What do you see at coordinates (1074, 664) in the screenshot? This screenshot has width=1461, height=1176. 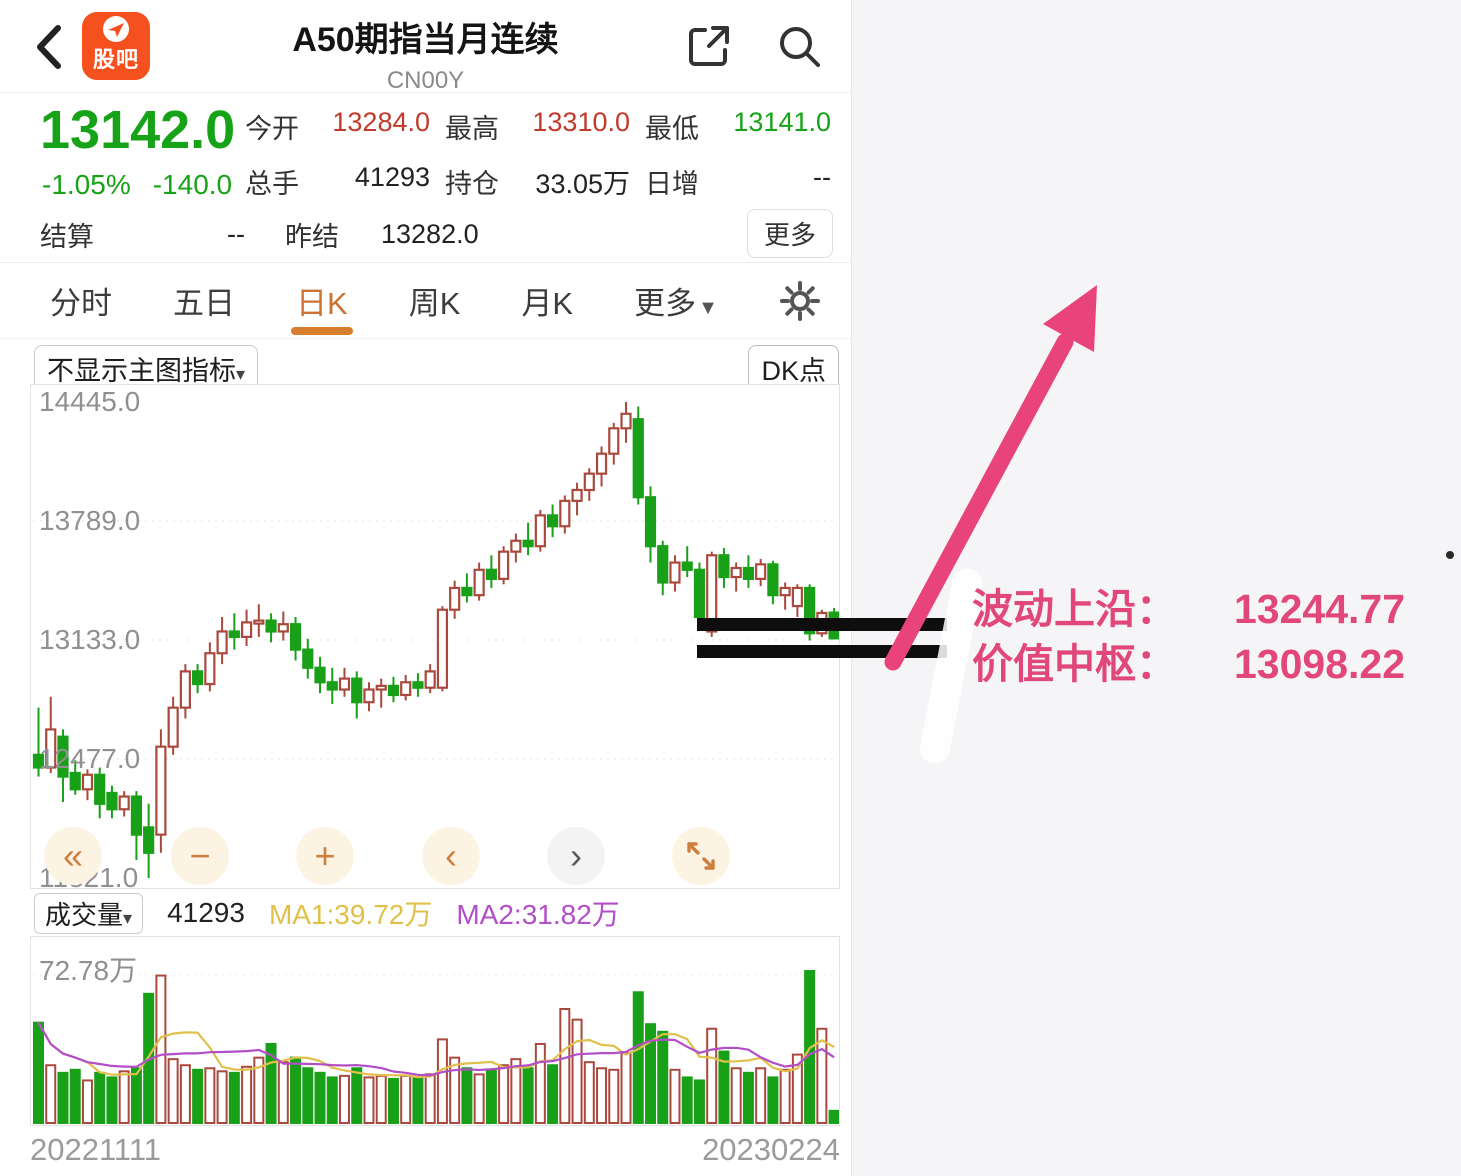 I see `value-center-label: 价值中枢：` at bounding box center [1074, 664].